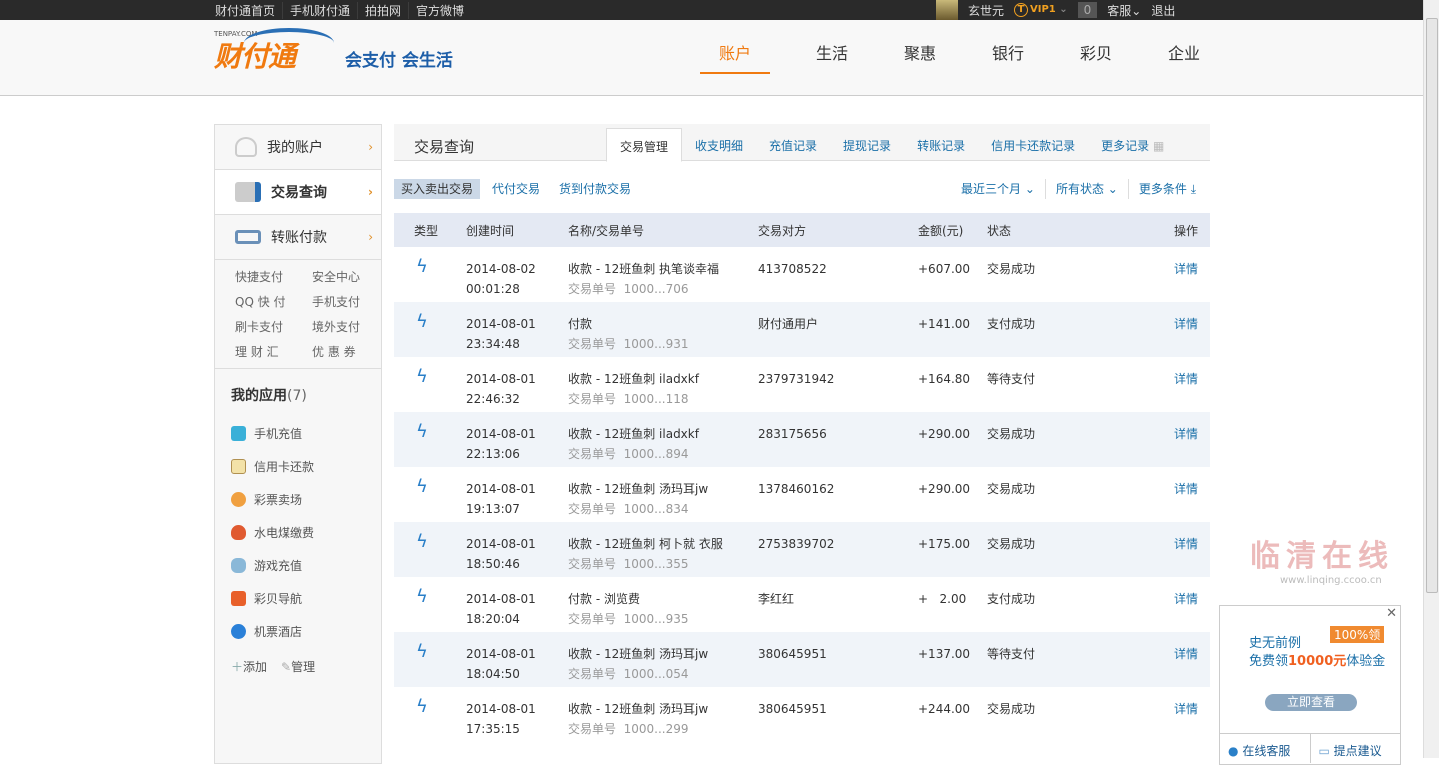 This screenshot has height=765, width=1439. What do you see at coordinates (501, 279) in the screenshot?
I see `created-time: 2014-08-02 00:01:28` at bounding box center [501, 279].